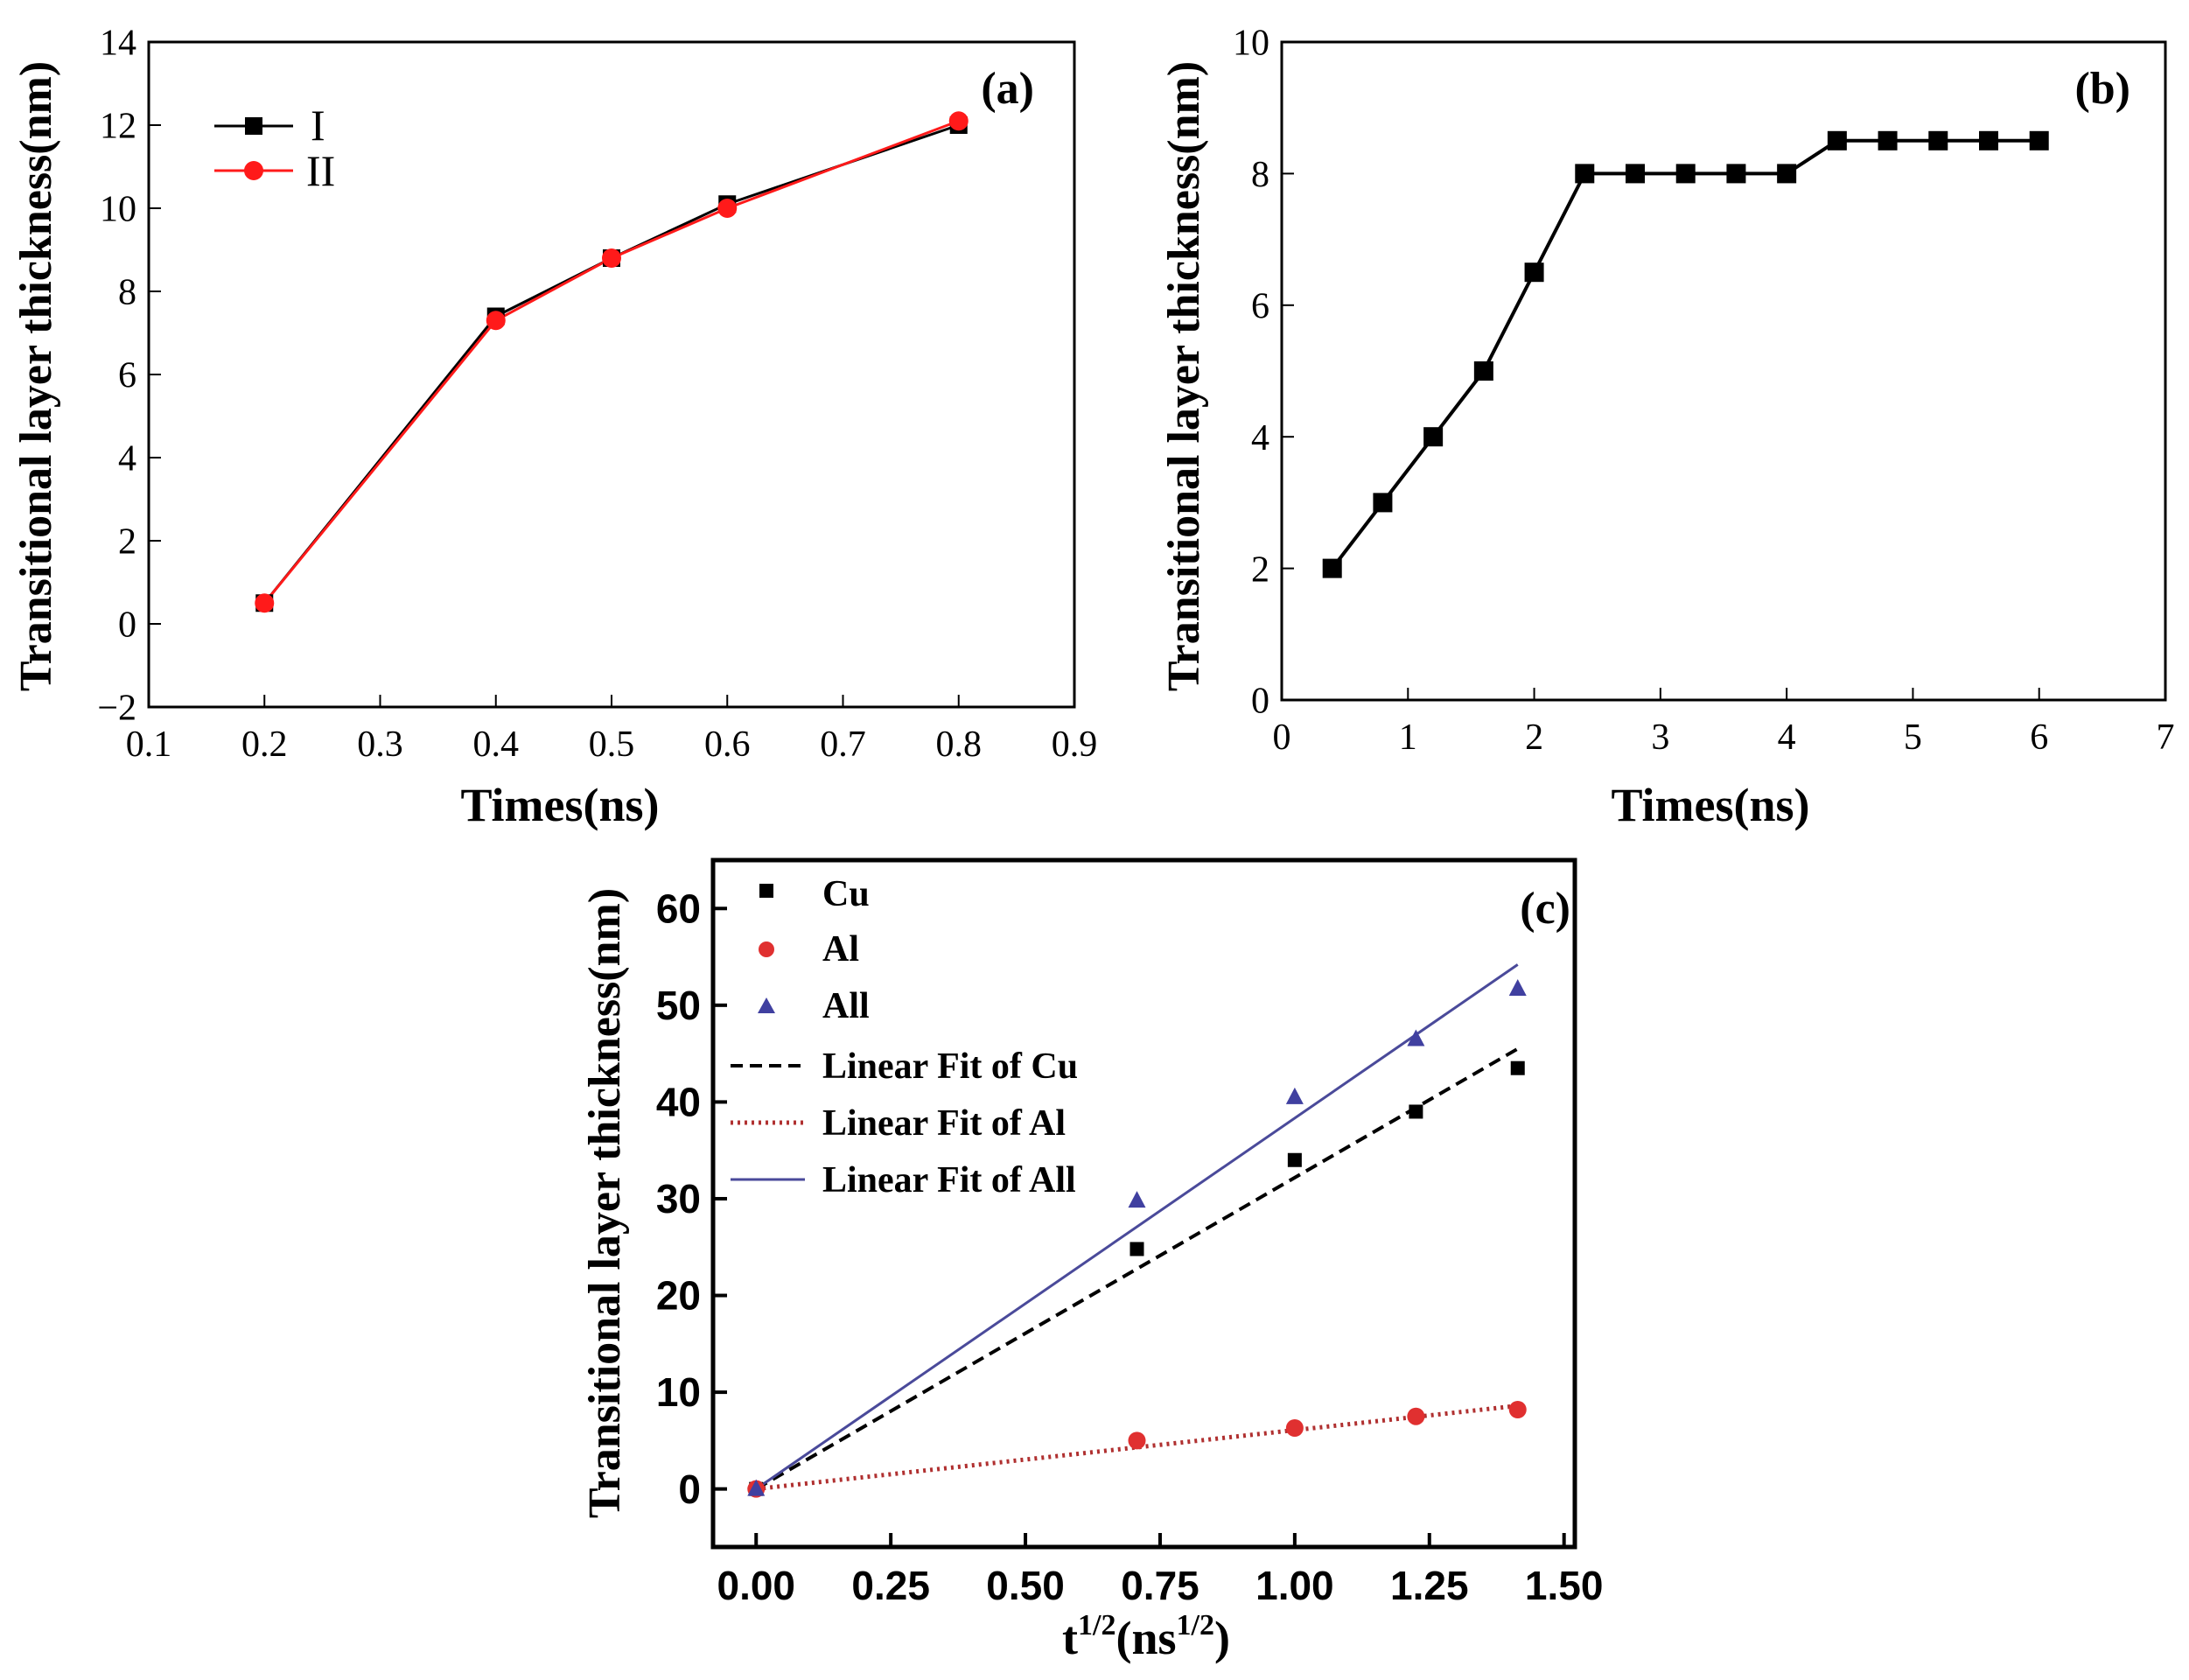 This screenshot has height=1680, width=2189. I want to click on y-tick-label-a: 6, so click(127, 376).